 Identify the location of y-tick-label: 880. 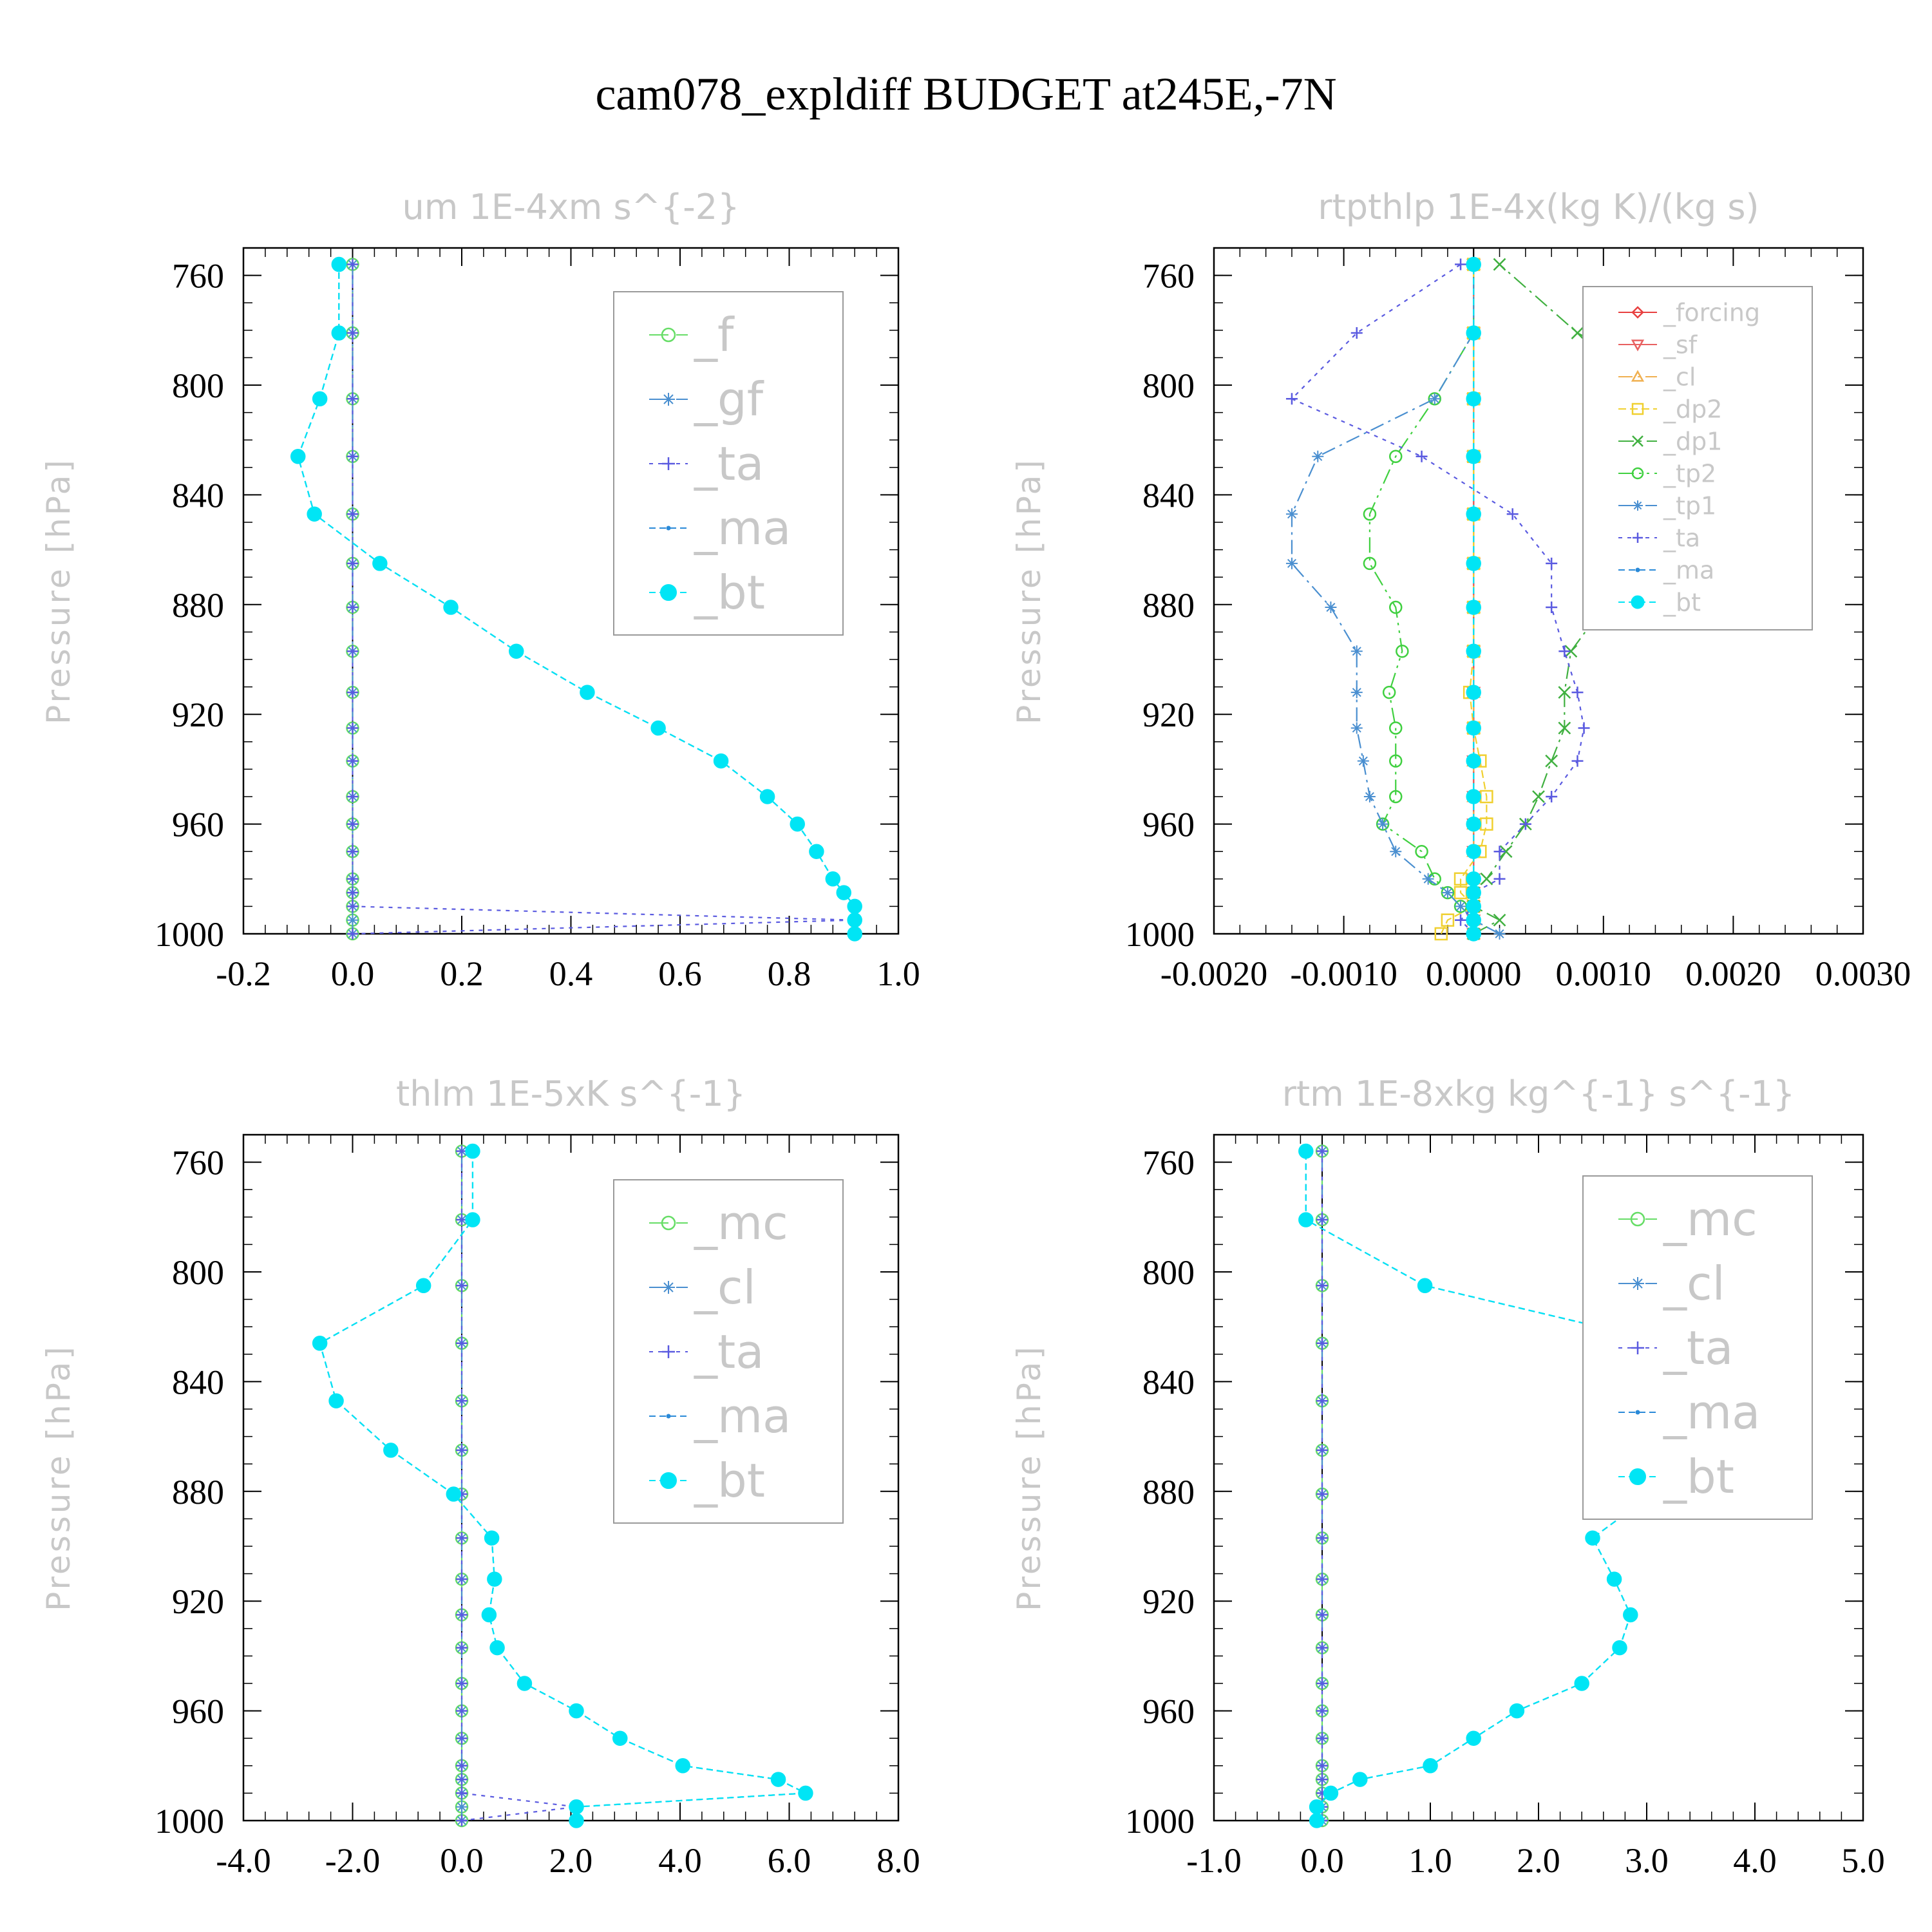
(198, 605).